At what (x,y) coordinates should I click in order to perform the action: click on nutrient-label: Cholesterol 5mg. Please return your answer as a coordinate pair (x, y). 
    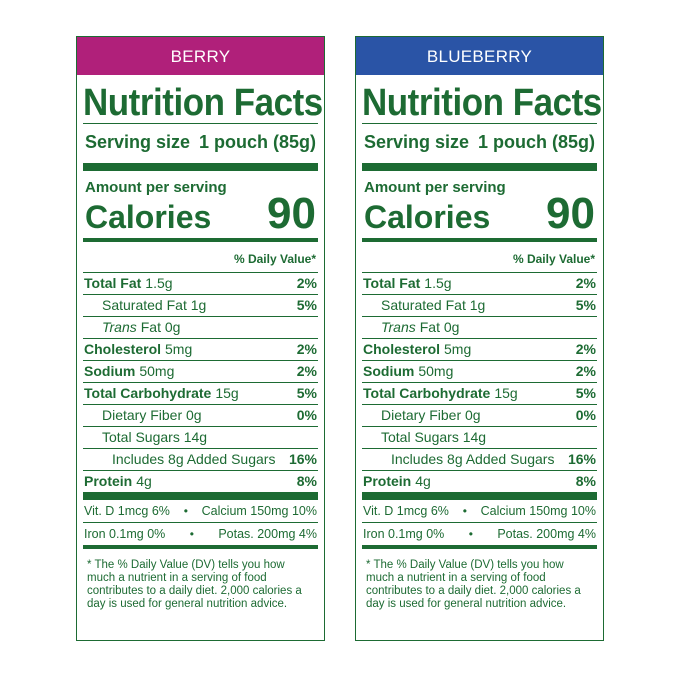
    Looking at the image, I should click on (417, 349).